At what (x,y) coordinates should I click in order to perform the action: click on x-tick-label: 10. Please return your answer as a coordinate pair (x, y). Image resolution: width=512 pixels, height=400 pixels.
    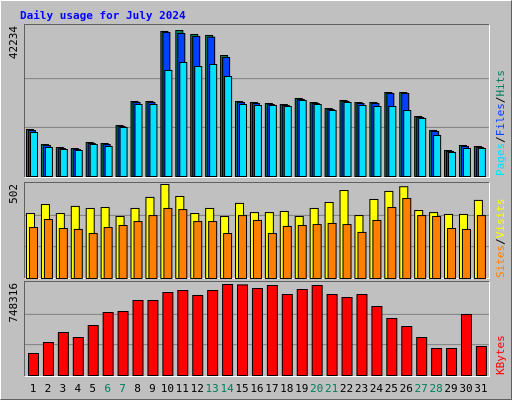
    Looking at the image, I should click on (167, 388).